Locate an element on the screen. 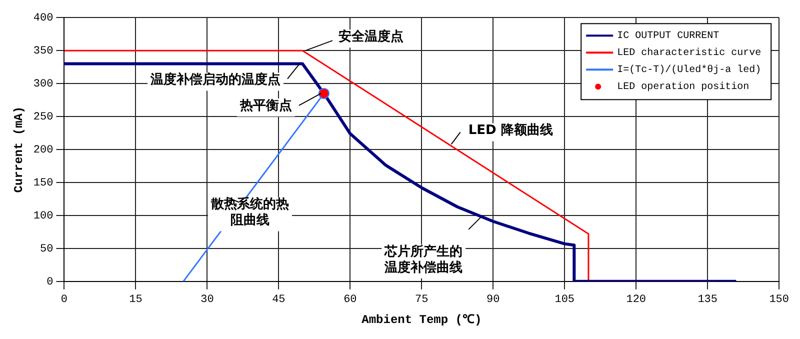 The image size is (800, 339). x-tick-label: 105 is located at coordinates (564, 300).